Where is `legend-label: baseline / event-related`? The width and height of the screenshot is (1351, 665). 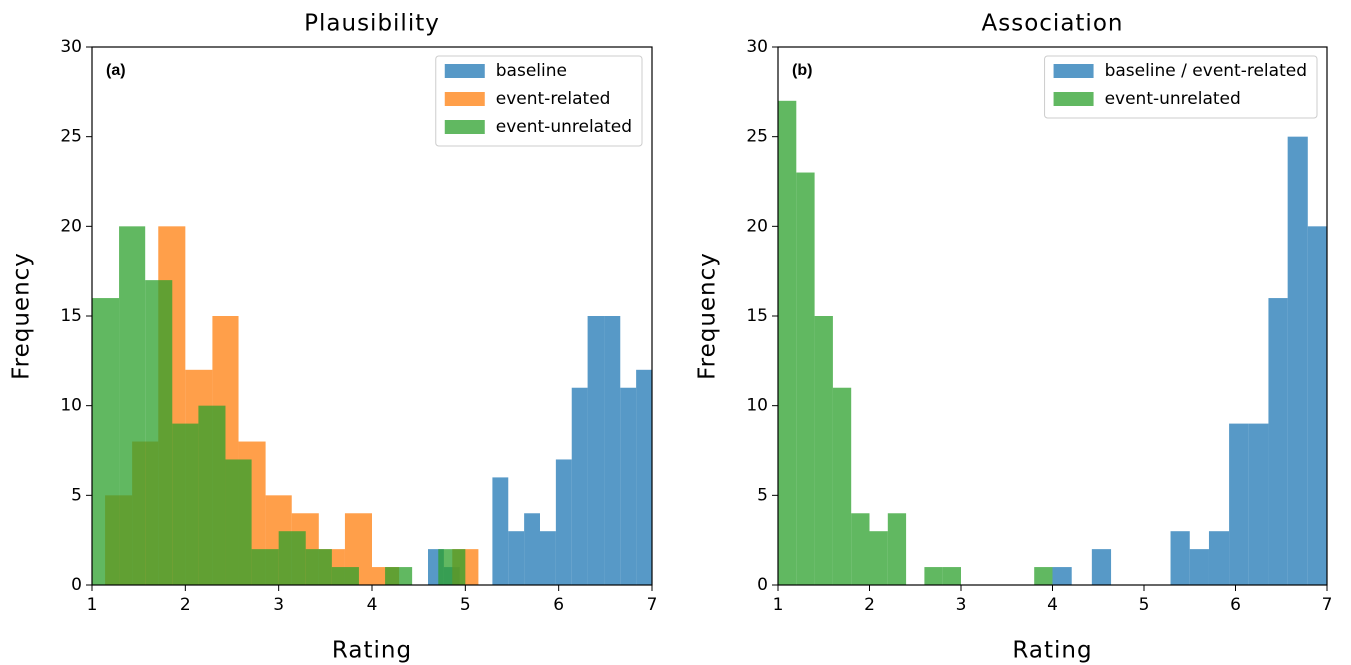 legend-label: baseline / event-related is located at coordinates (1206, 71).